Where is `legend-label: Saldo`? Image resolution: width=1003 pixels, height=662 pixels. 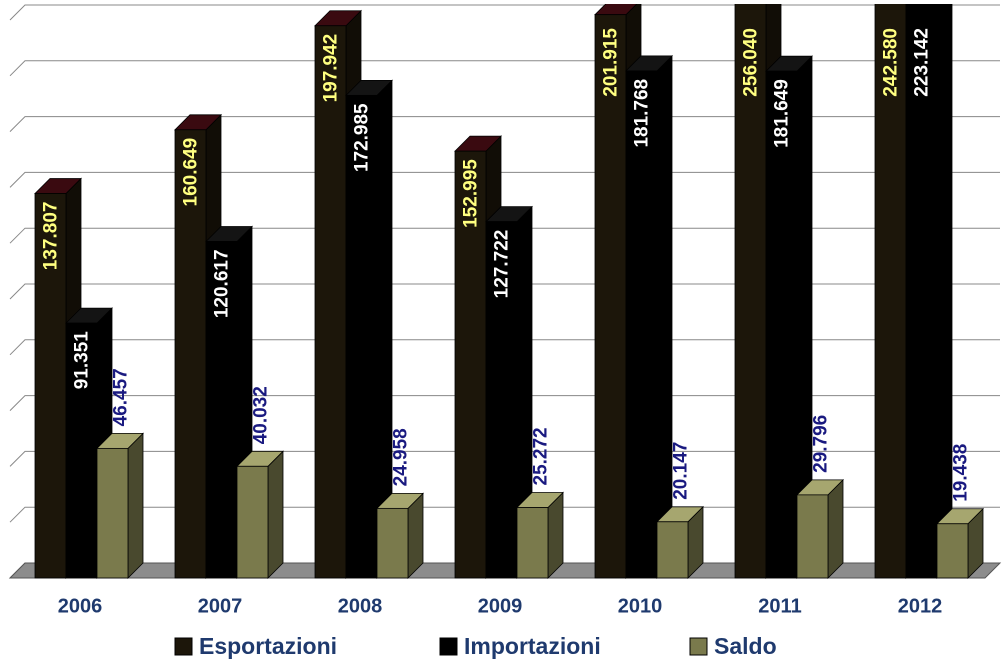 legend-label: Saldo is located at coordinates (745, 646).